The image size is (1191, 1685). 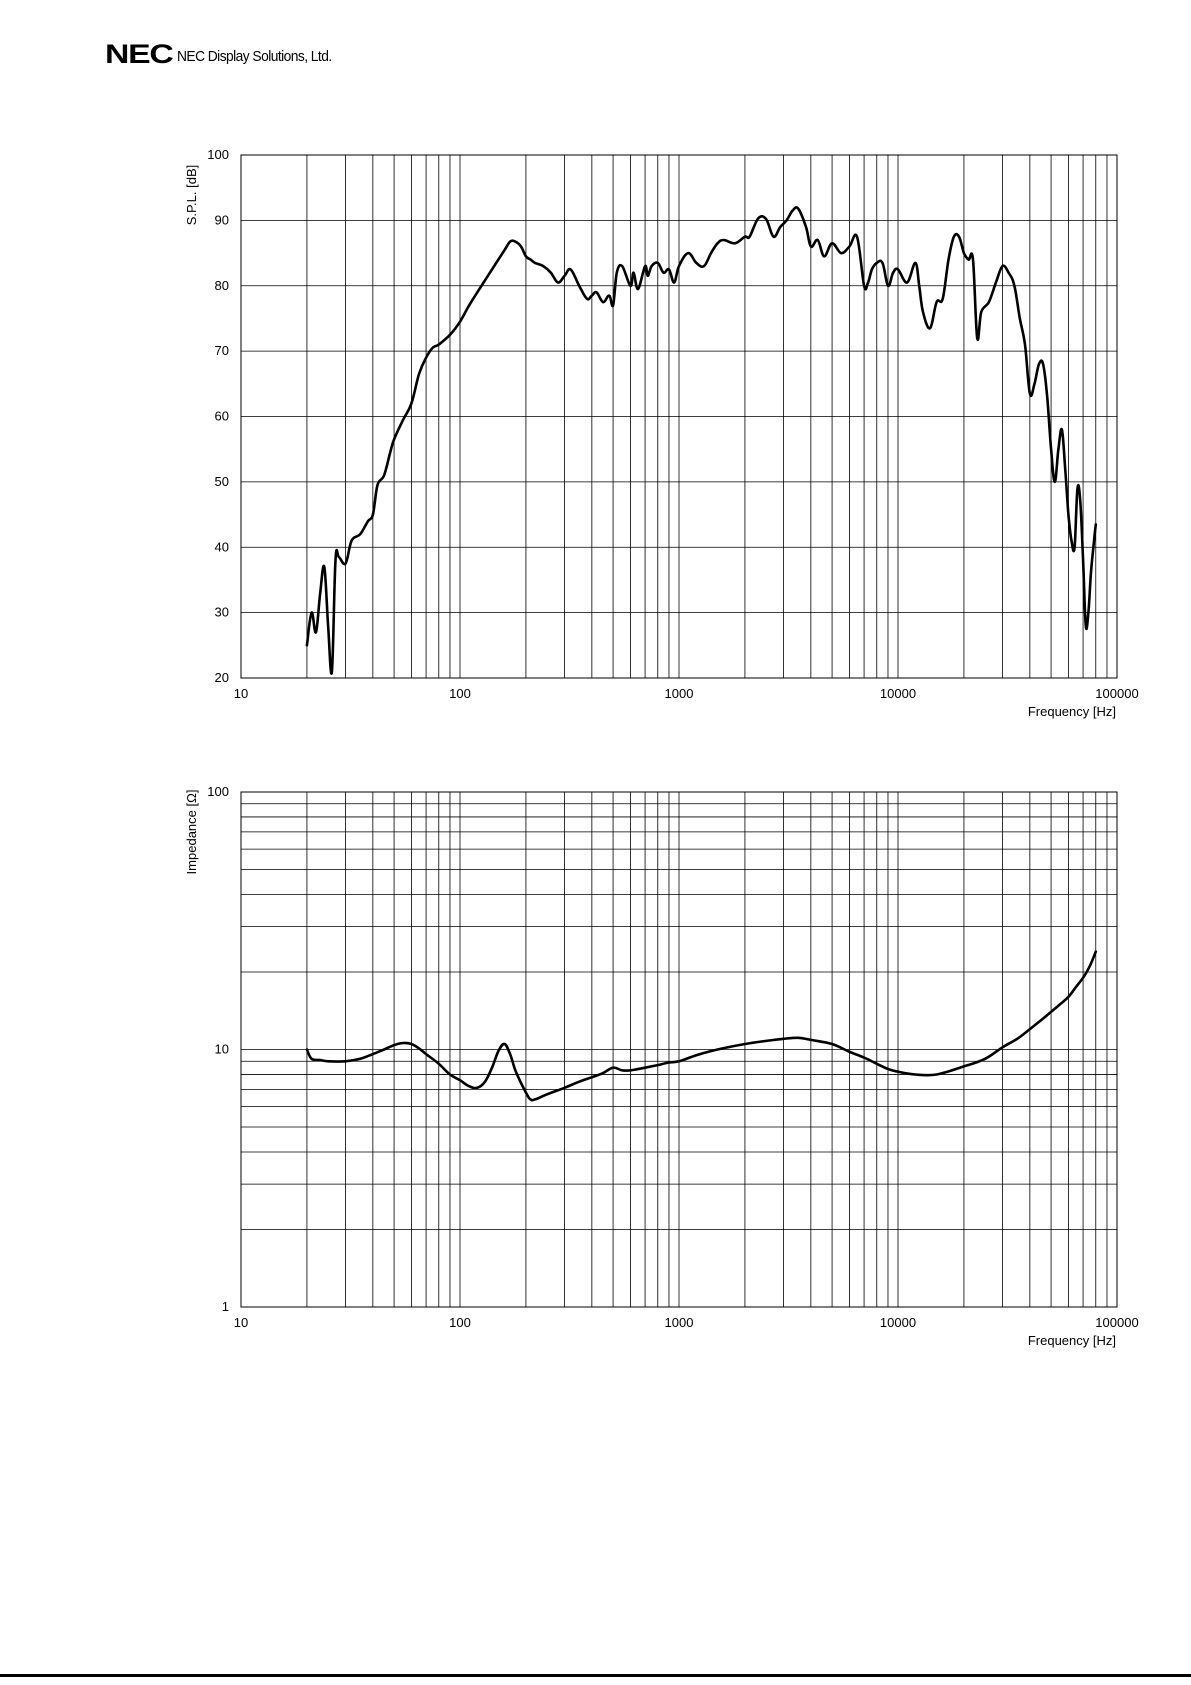 I want to click on page-header: NEC NEC Display Solutions, Ltd., so click(x=225, y=54).